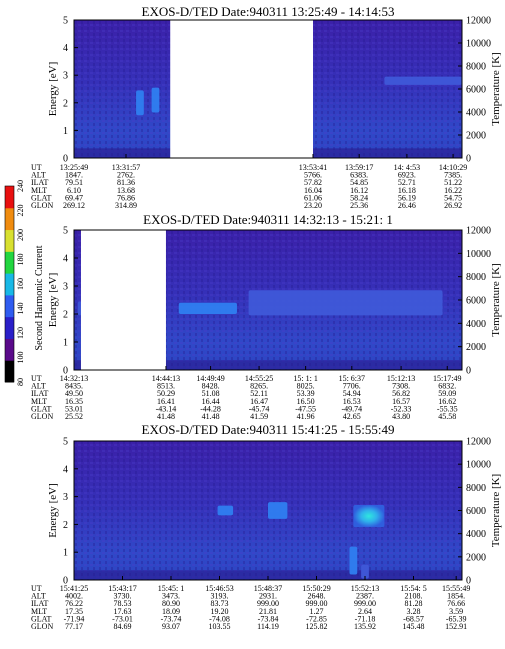 The width and height of the screenshot is (505, 649). What do you see at coordinates (407, 175) in the screenshot?
I see `ephemeris-value: 6923.` at bounding box center [407, 175].